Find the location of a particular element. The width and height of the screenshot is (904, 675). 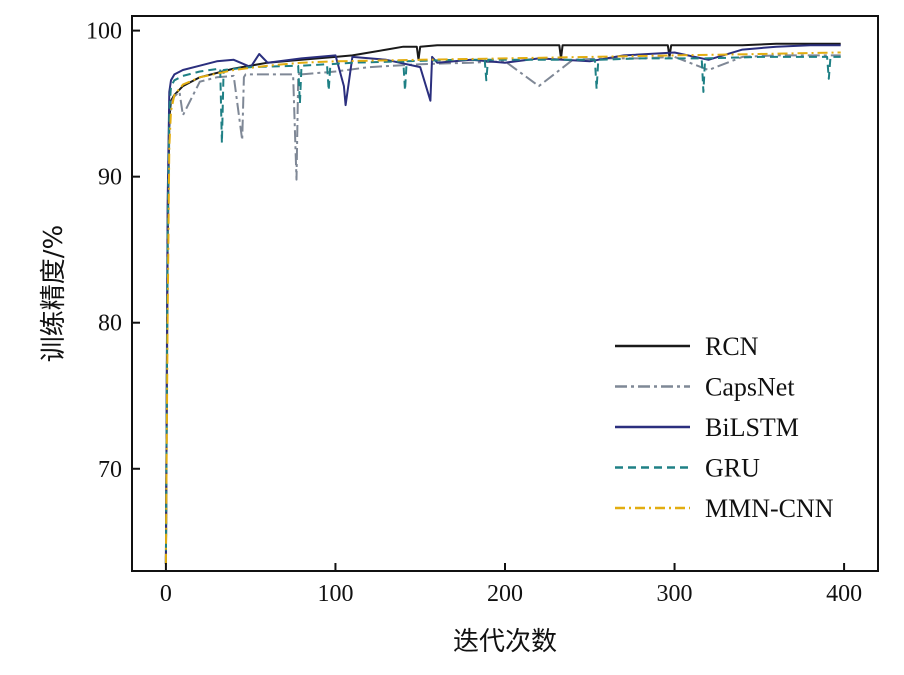

legend-label-bilstm: BiLSTM is located at coordinates (752, 427).